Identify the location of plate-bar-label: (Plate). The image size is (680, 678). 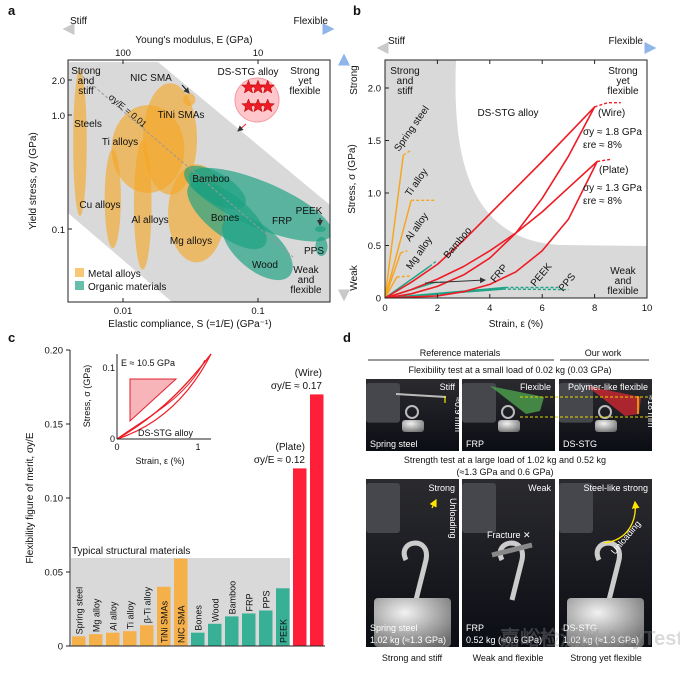
(290, 447).